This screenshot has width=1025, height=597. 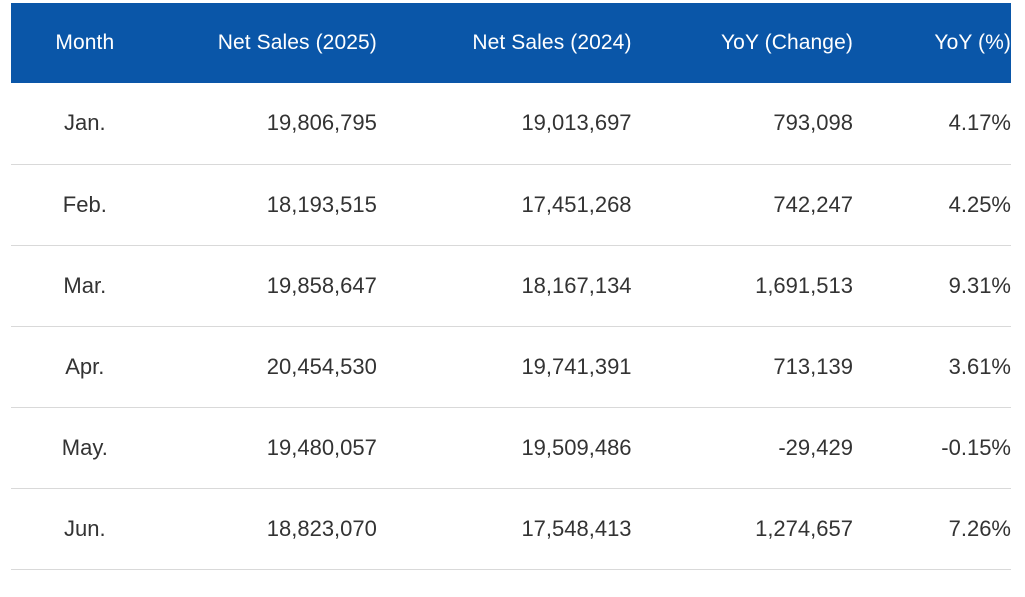 I want to click on header-month: Month, so click(x=85, y=42).